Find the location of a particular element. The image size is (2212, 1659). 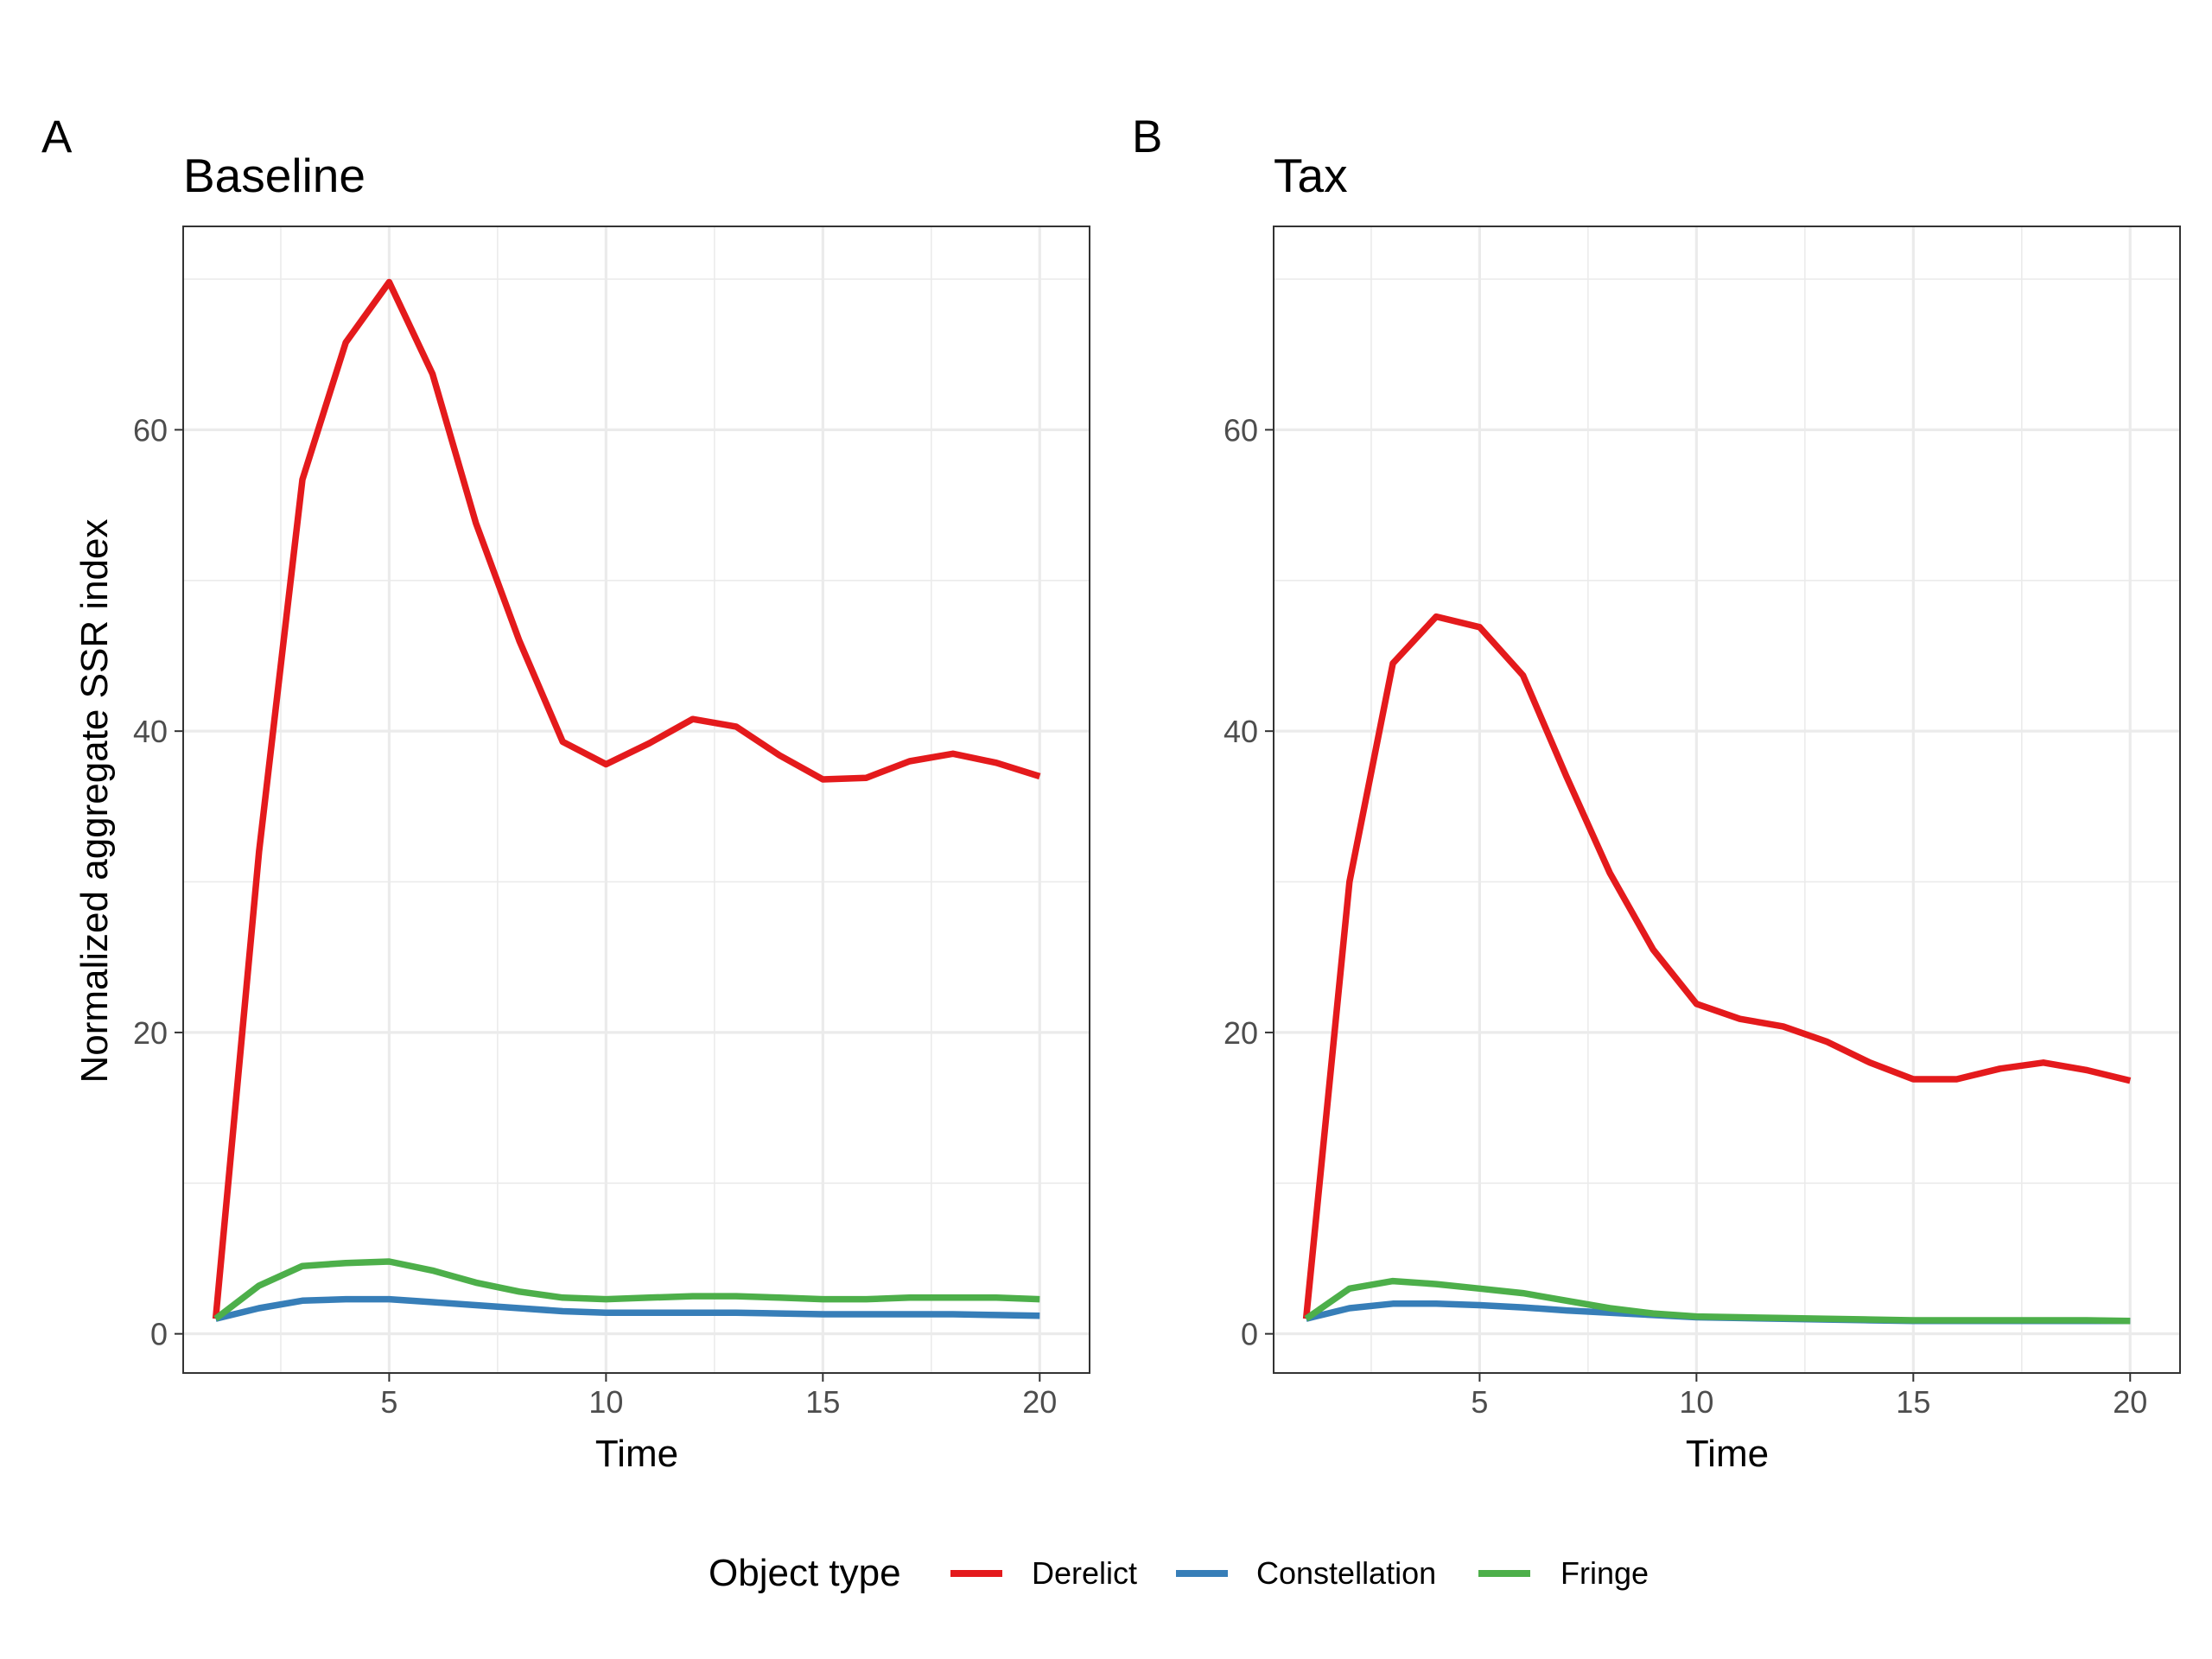

panel-b-x-tick-label: 20 is located at coordinates (2130, 1402).